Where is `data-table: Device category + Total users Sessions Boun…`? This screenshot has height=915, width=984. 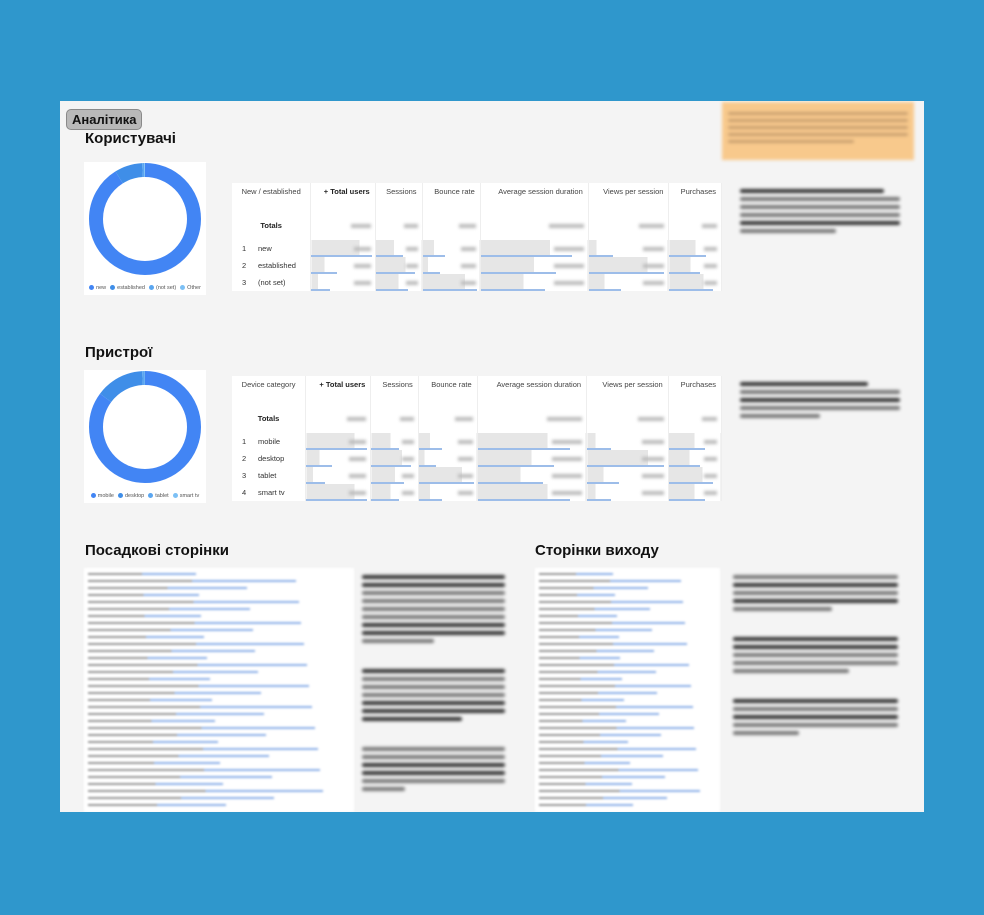 data-table: Device category + Total users Sessions Boun… is located at coordinates (477, 438).